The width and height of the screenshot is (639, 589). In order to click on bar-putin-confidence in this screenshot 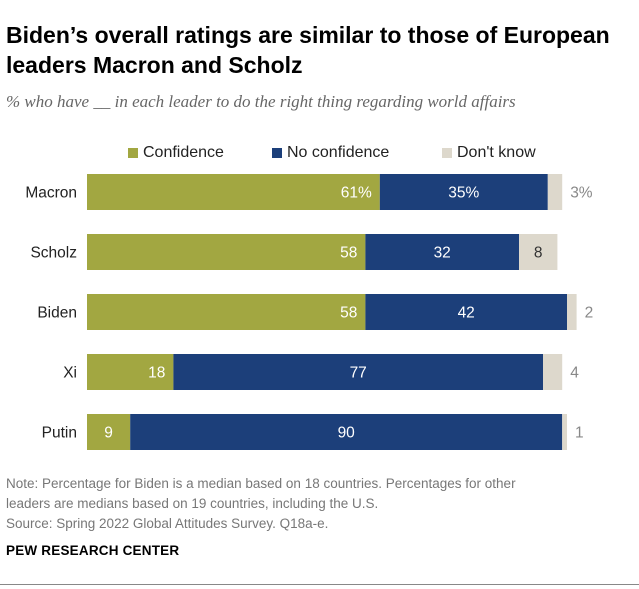, I will do `click(109, 432)`.